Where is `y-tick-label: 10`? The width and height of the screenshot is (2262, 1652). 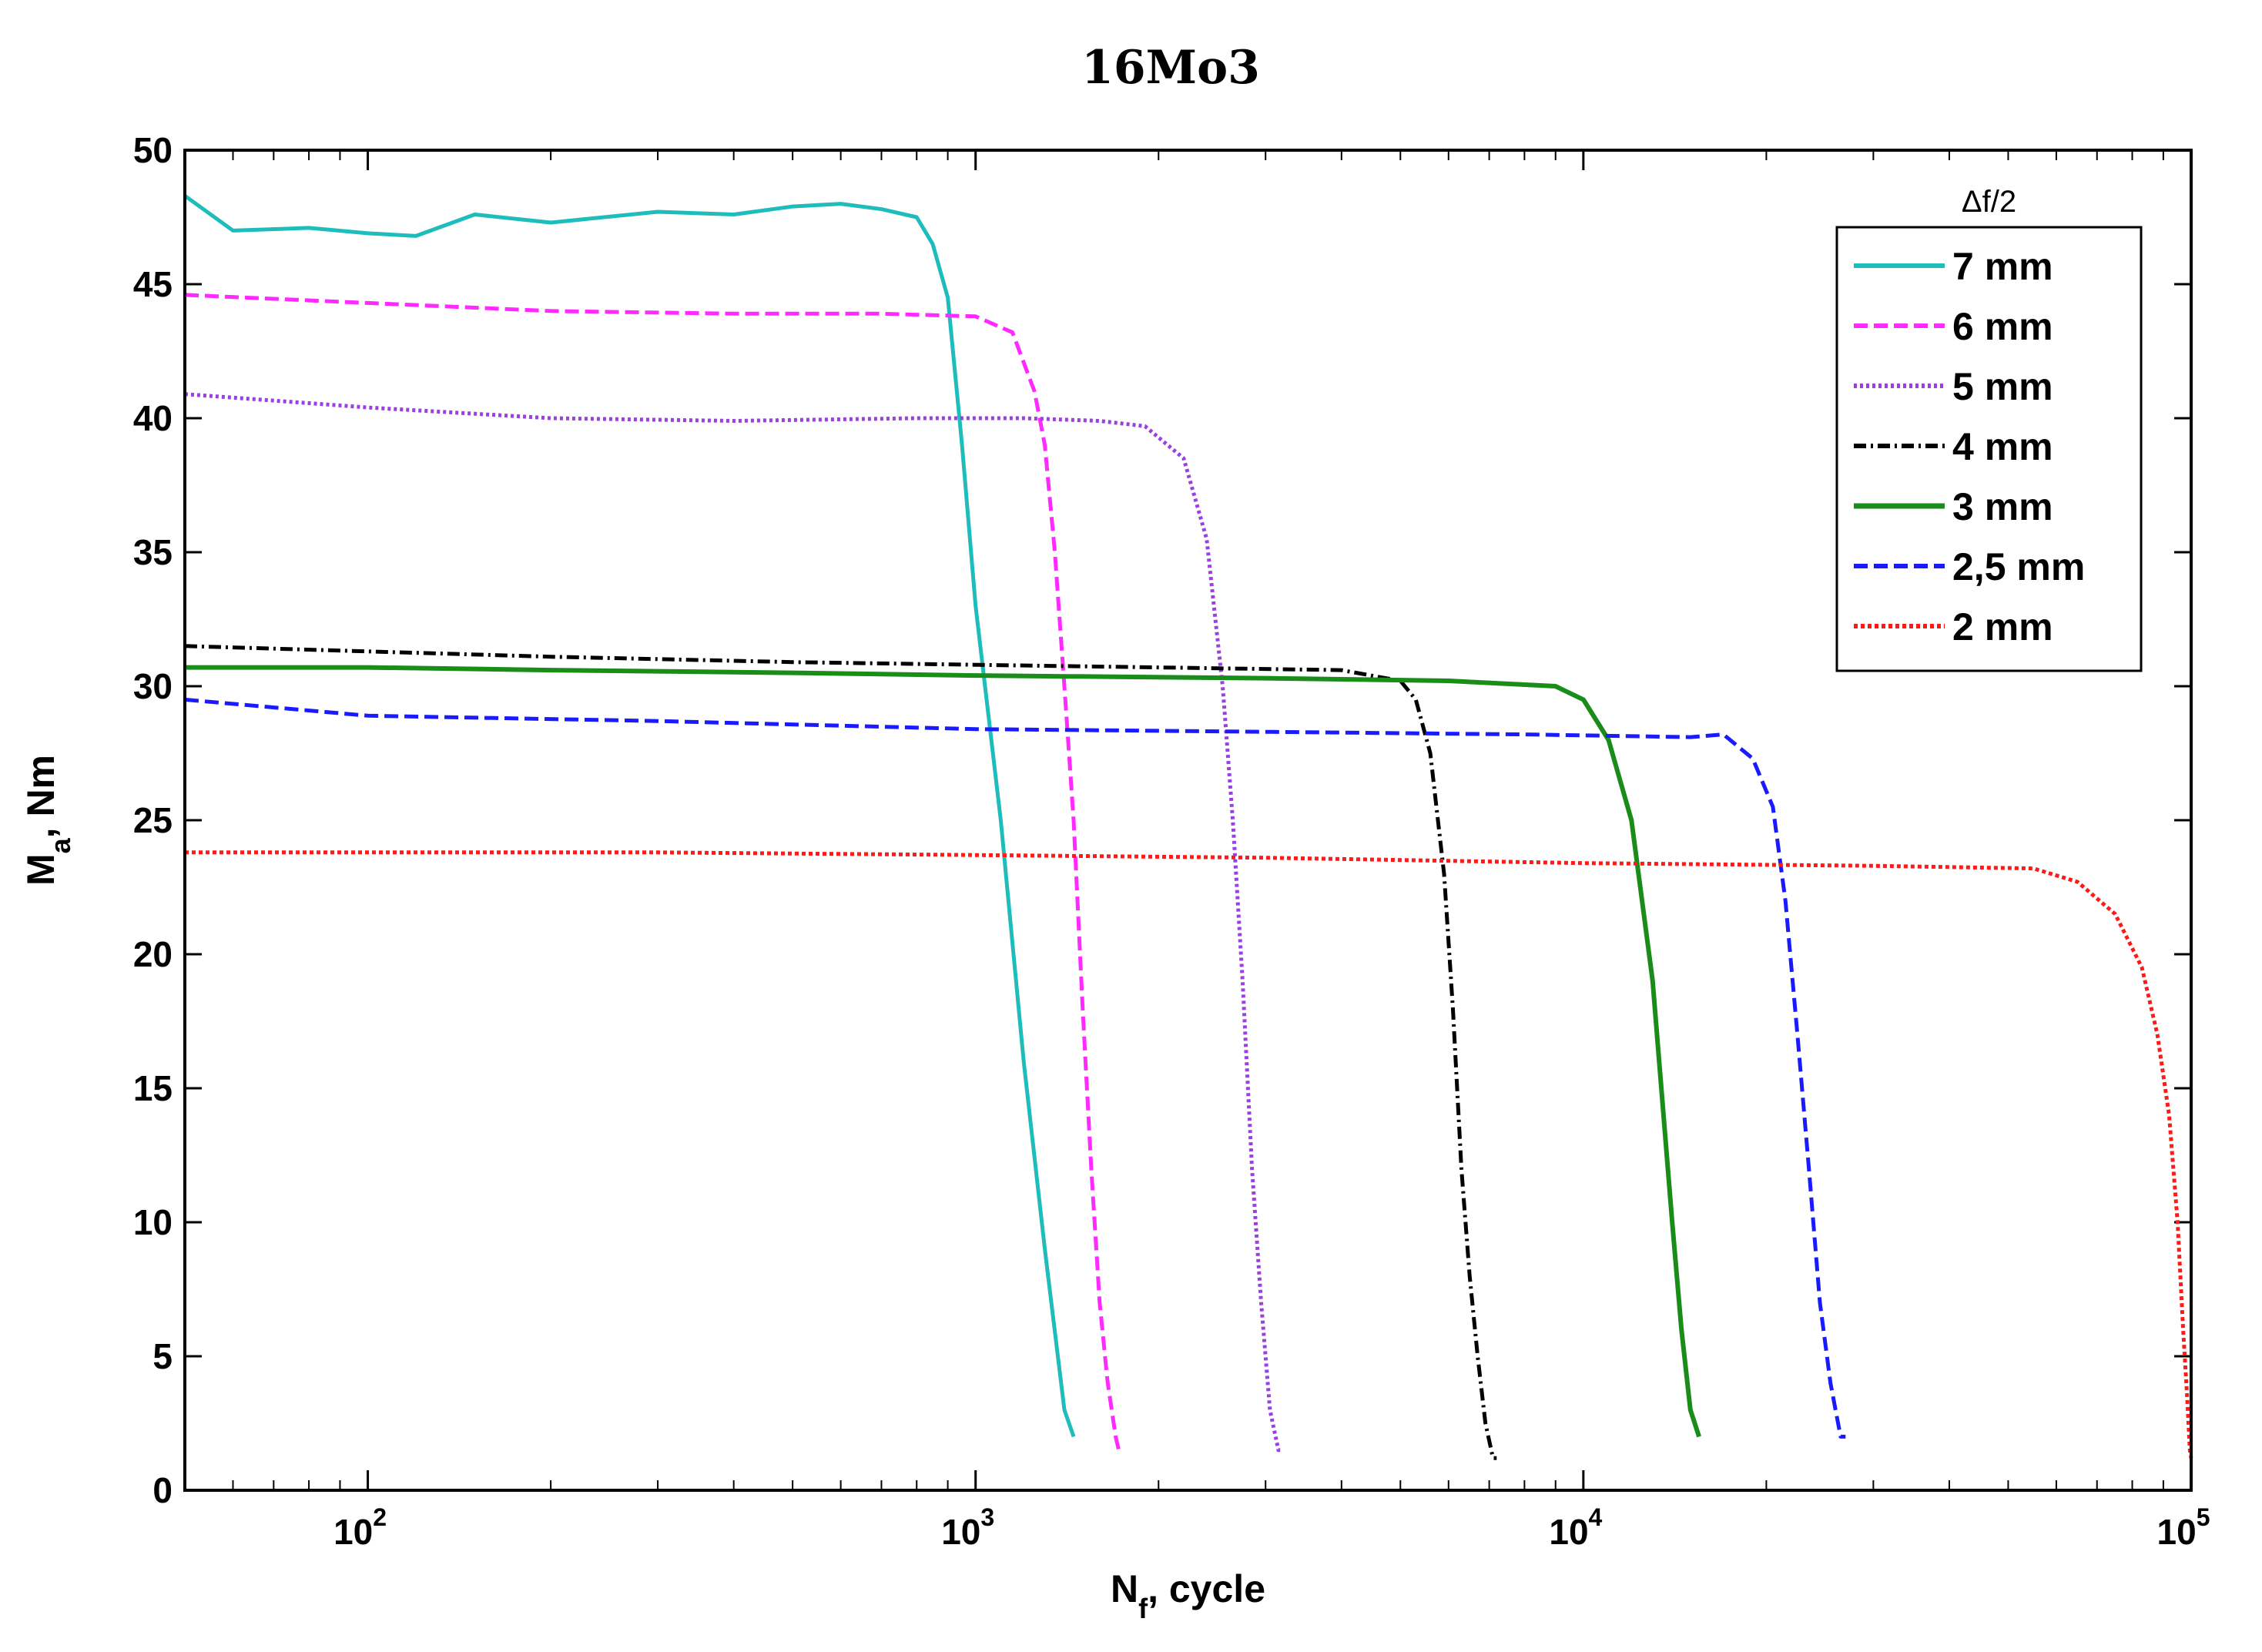
y-tick-label: 10 is located at coordinates (153, 1222).